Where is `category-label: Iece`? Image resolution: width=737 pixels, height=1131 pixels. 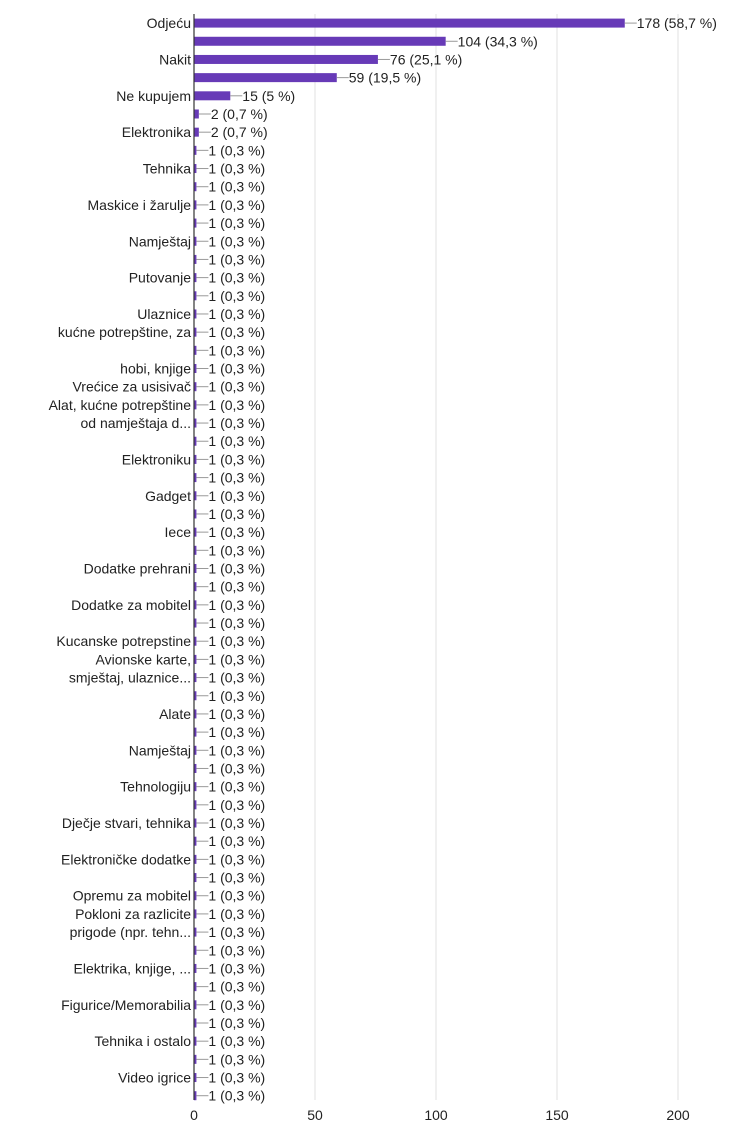 category-label: Iece is located at coordinates (178, 532).